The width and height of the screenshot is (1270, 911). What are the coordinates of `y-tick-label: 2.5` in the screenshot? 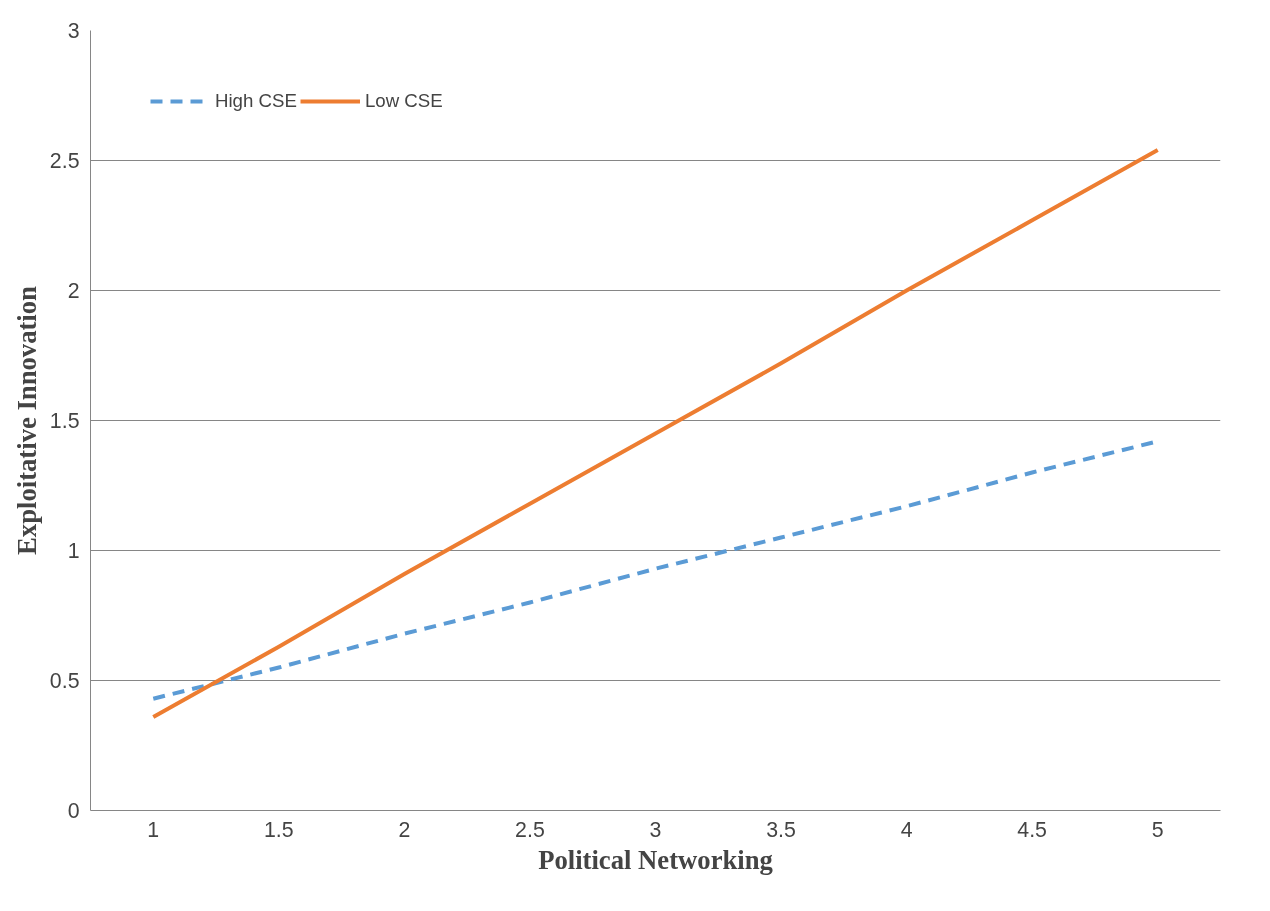 It's located at (64, 161).